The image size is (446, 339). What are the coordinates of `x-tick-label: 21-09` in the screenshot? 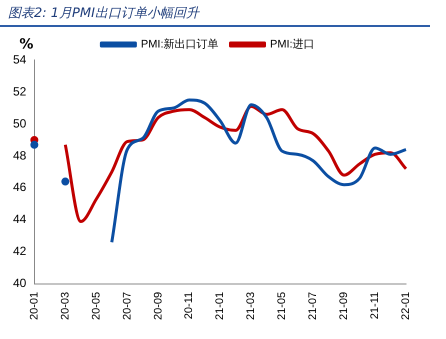 It's located at (344, 306).